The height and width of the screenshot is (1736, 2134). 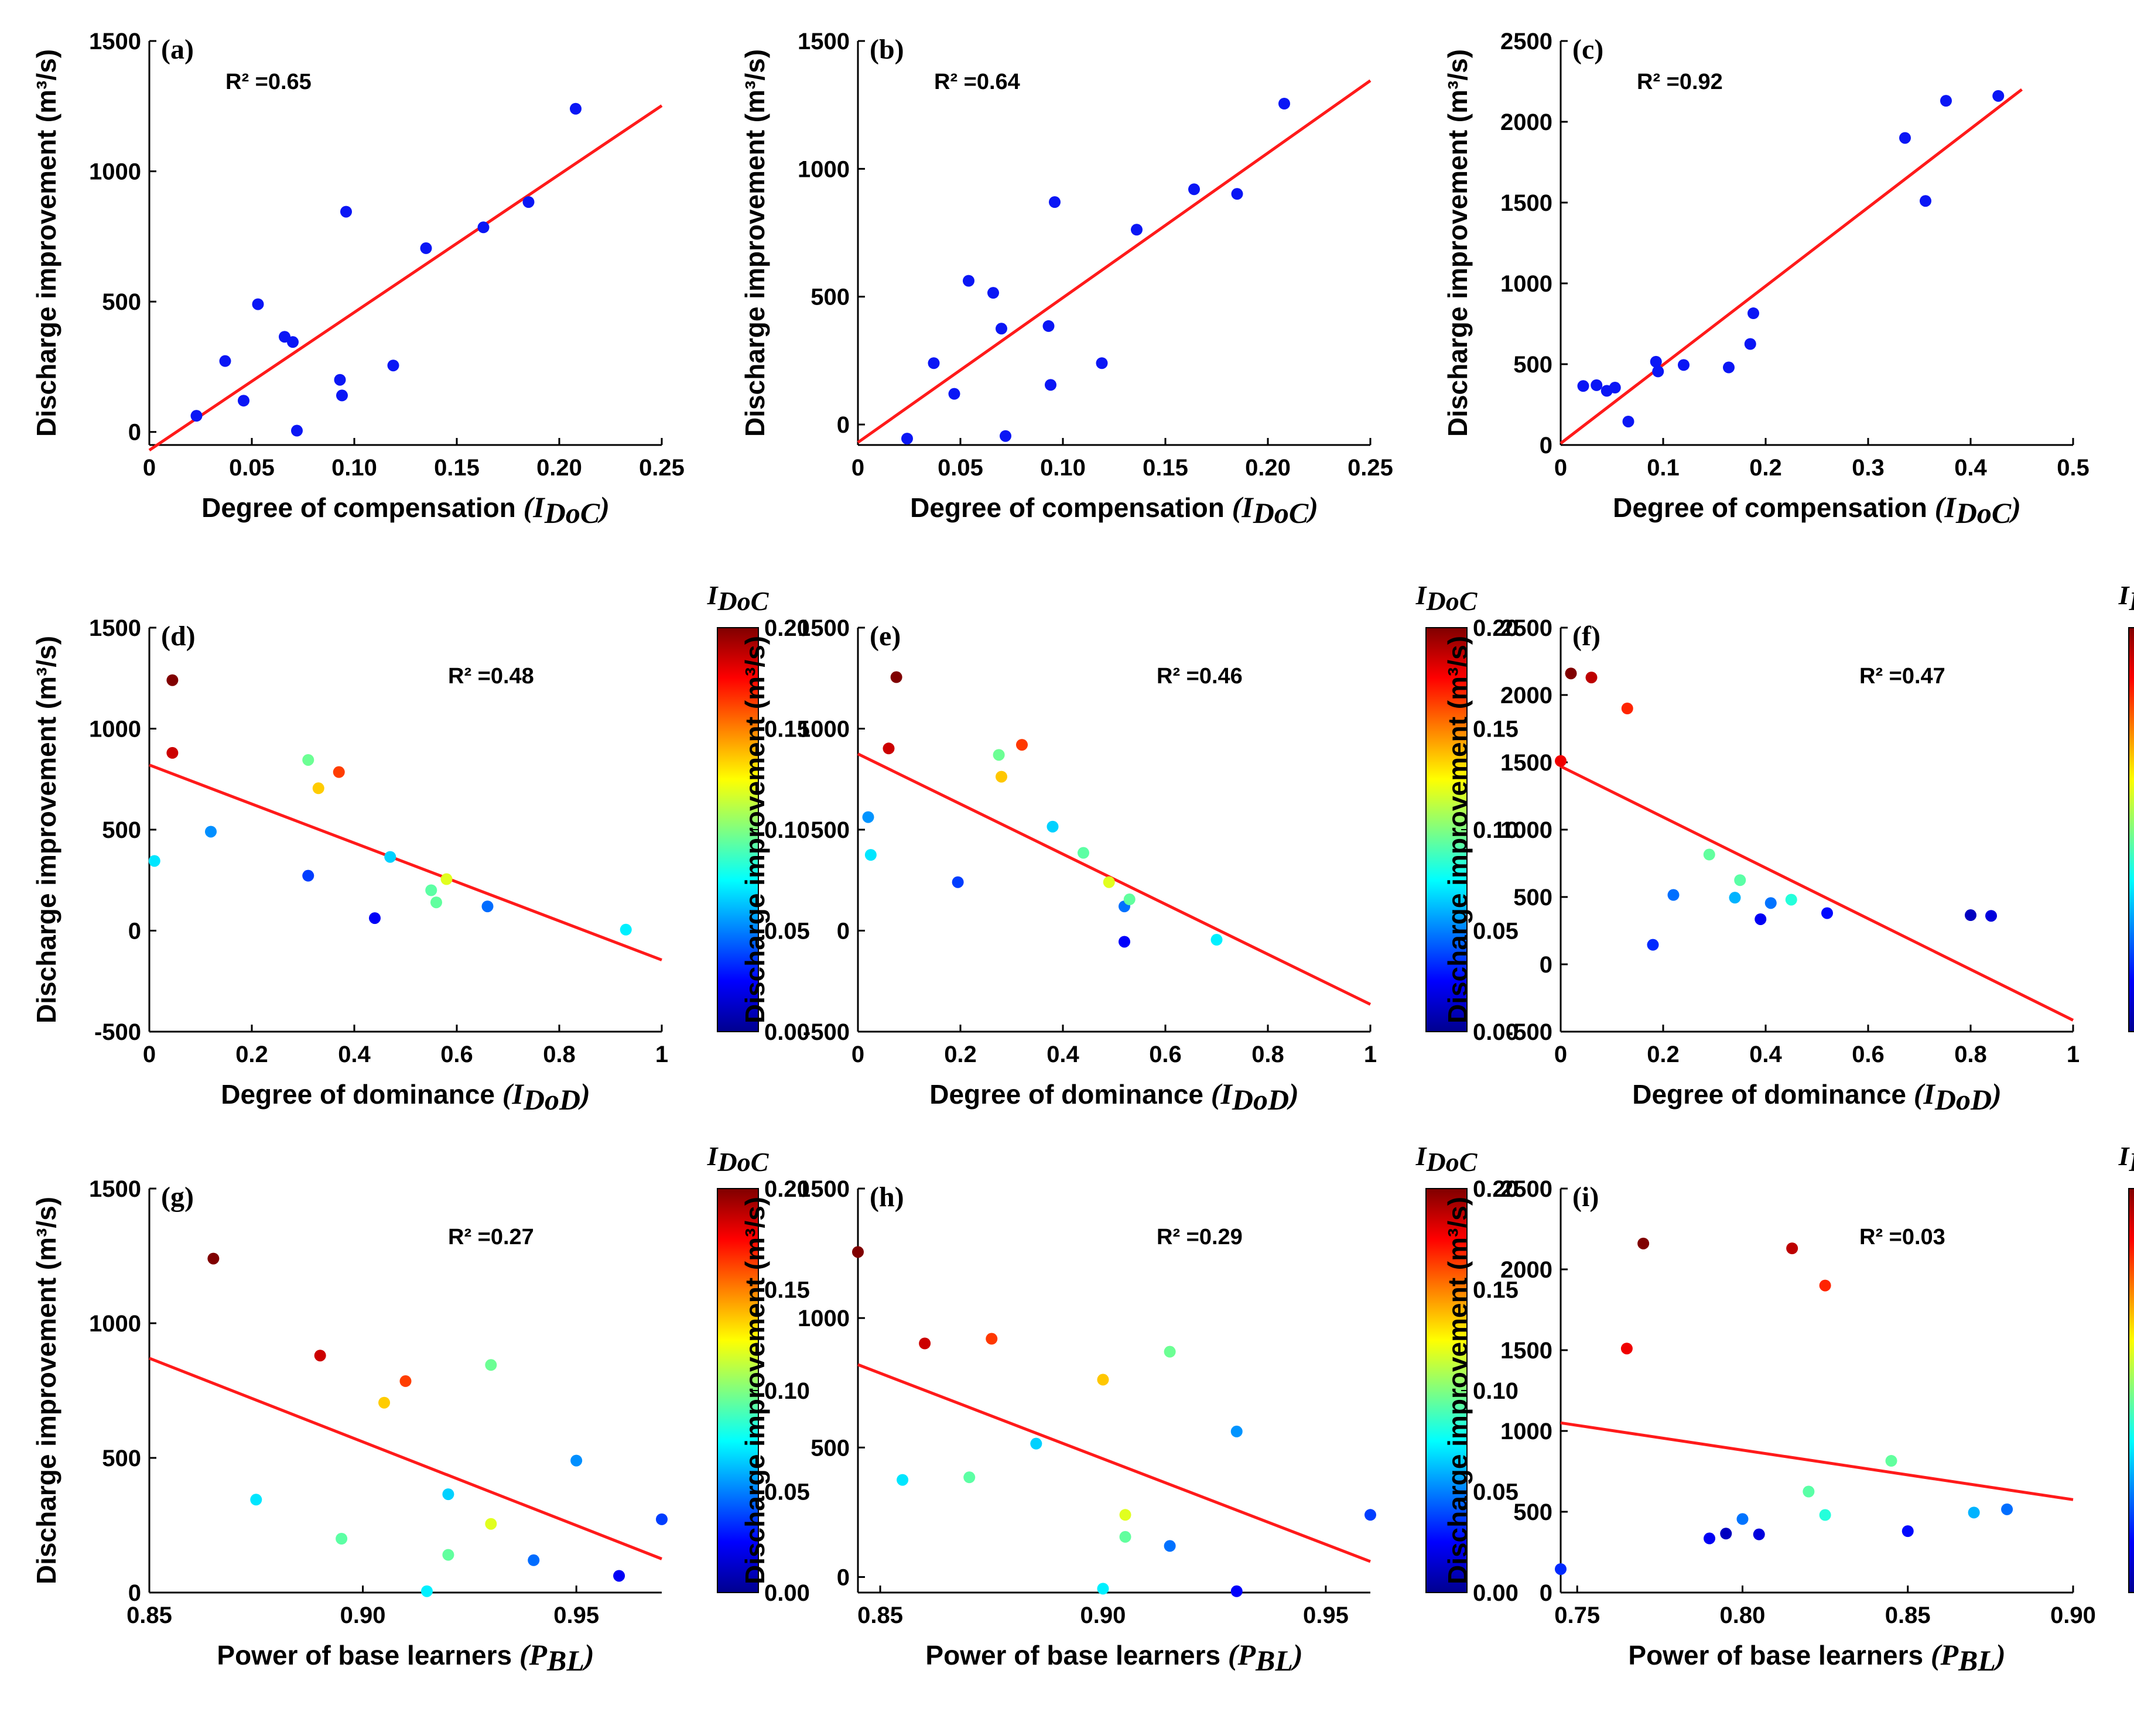 I want to click on colorbar-tick-label: 0.00, so click(x=1496, y=1593).